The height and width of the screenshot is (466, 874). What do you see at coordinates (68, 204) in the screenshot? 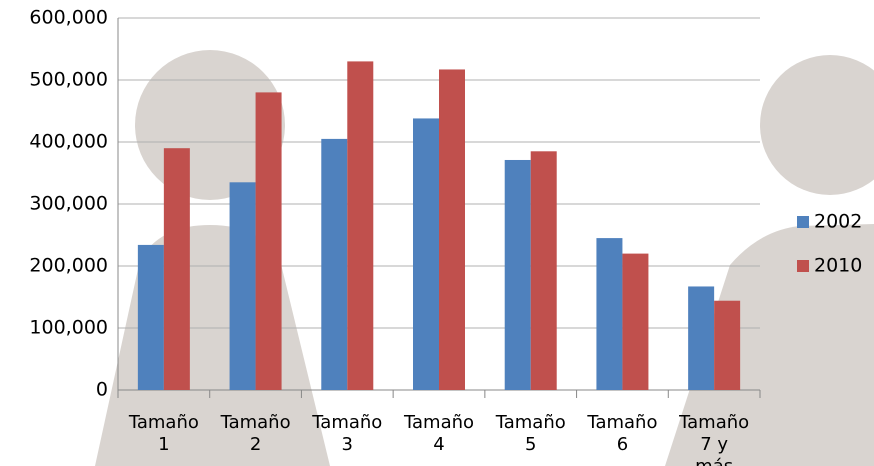
I see `y-tick-label: 300,000` at bounding box center [68, 204].